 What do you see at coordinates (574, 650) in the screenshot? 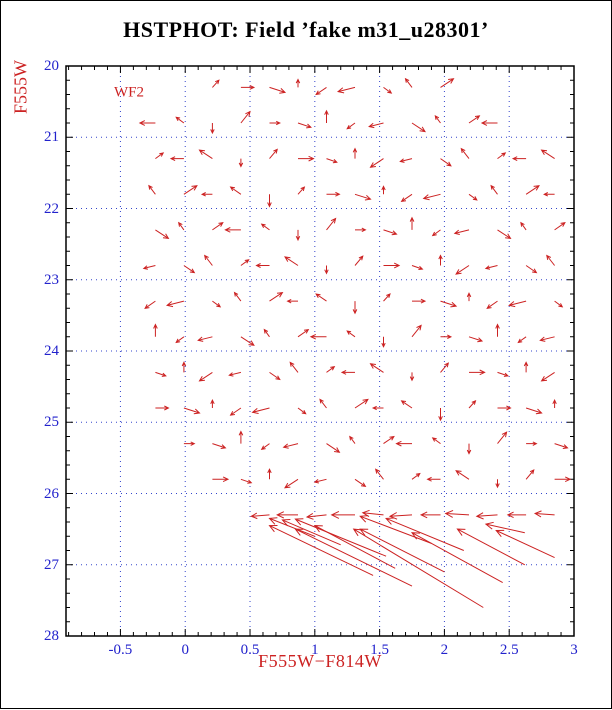
I see `x-tick-label: 3` at bounding box center [574, 650].